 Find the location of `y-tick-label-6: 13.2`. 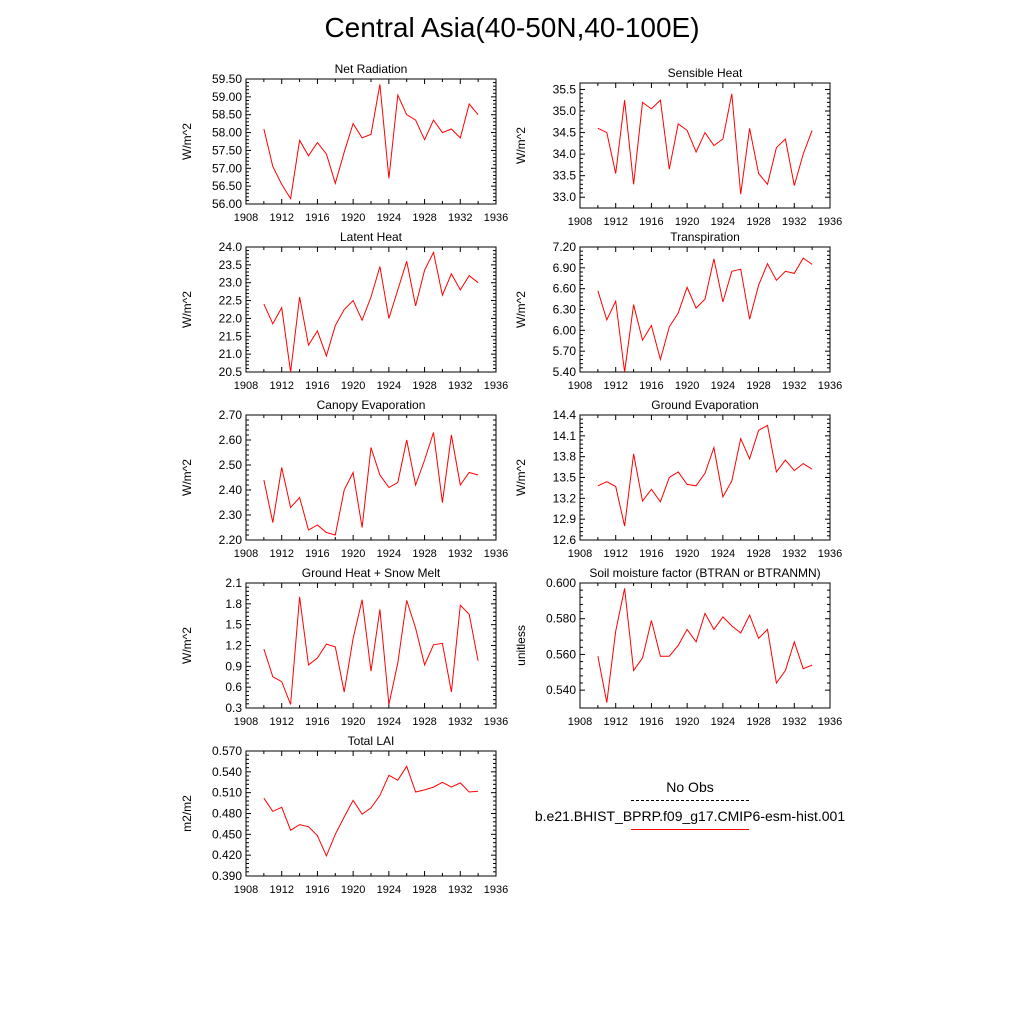

y-tick-label-6: 13.2 is located at coordinates (565, 498).